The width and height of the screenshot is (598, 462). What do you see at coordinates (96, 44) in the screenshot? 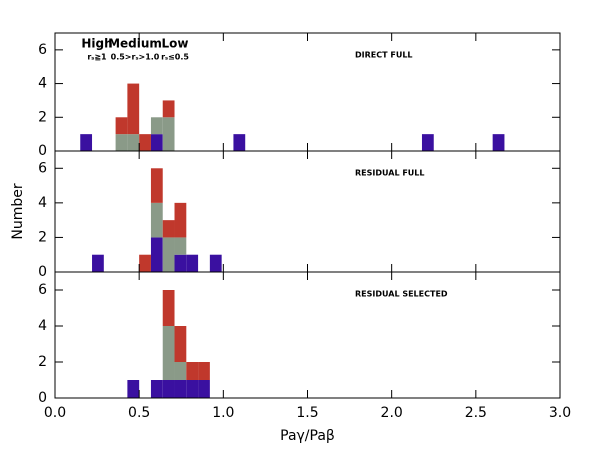
I see `legend-label: High` at bounding box center [96, 44].